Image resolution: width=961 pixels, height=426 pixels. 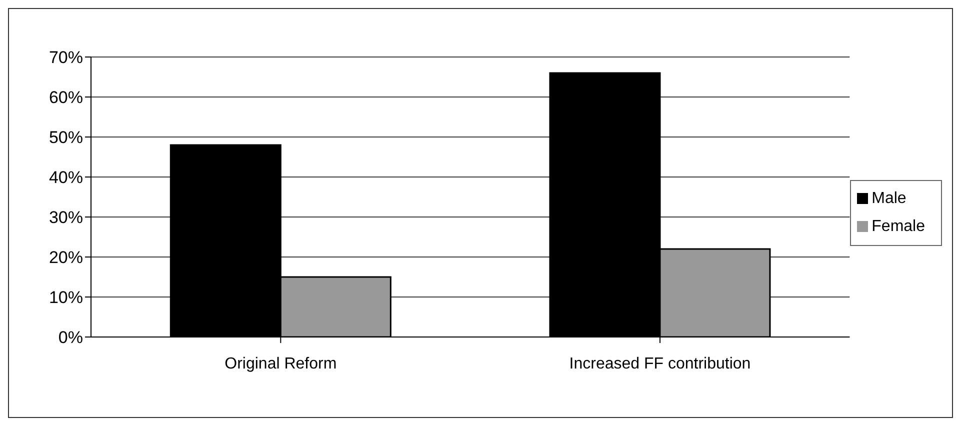 What do you see at coordinates (65, 98) in the screenshot?
I see `y-tick-label: 60%` at bounding box center [65, 98].